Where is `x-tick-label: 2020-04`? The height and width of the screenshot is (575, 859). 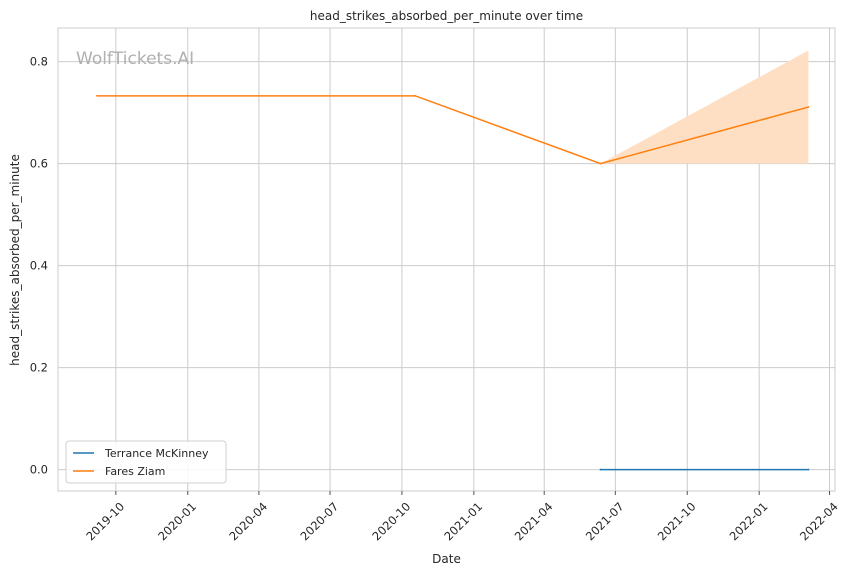
x-tick-label: 2020-04 is located at coordinates (248, 521).